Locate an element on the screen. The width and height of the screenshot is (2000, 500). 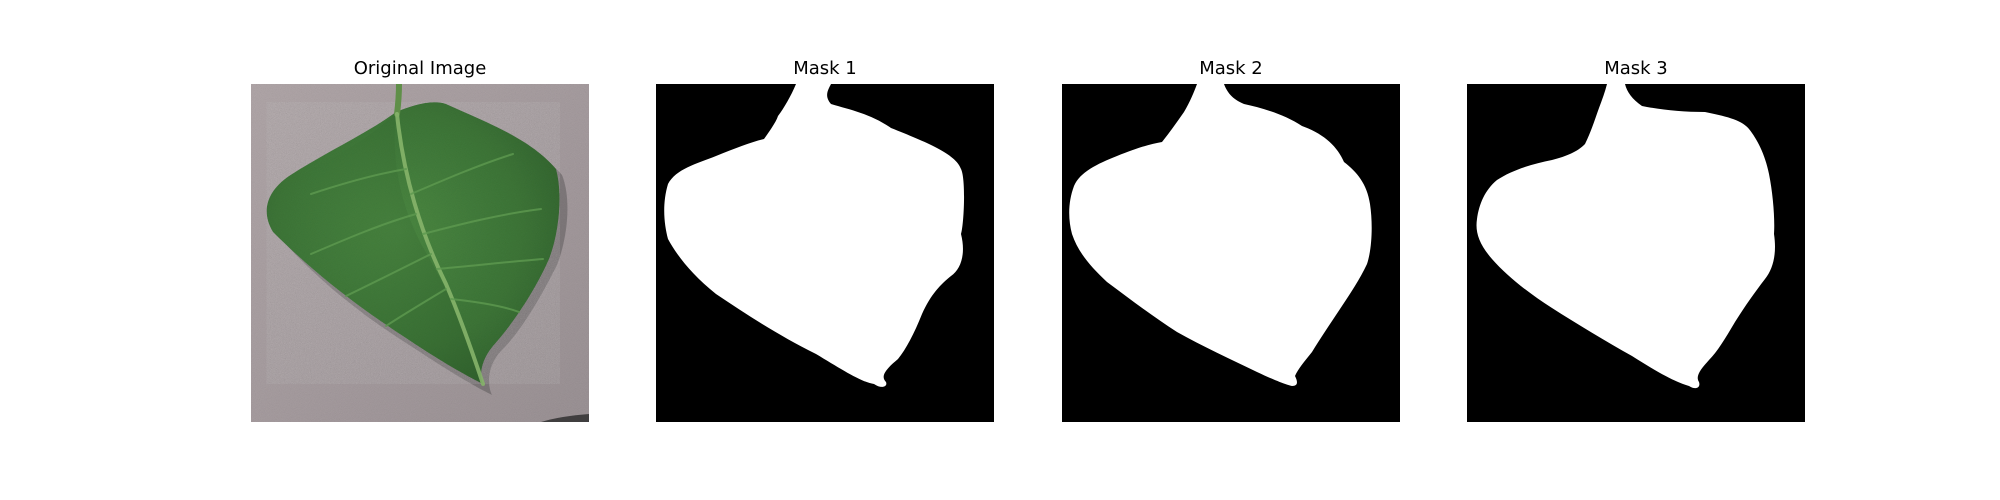
mask-3-image is located at coordinates (1636, 253).